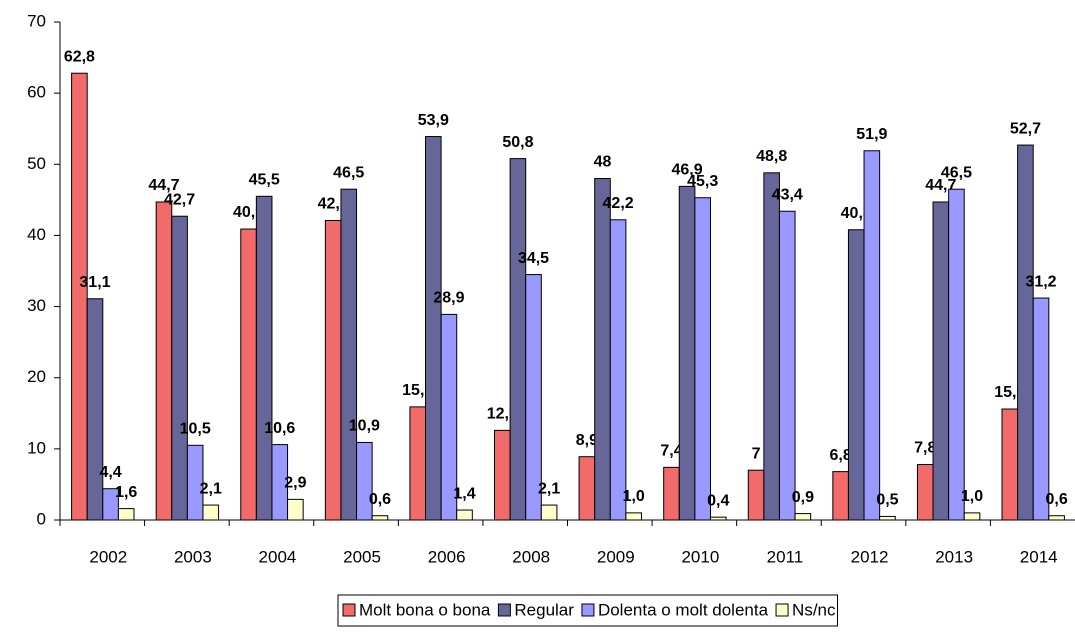 The height and width of the screenshot is (644, 1075). What do you see at coordinates (126, 492) in the screenshot?
I see `value-label: 1,6` at bounding box center [126, 492].